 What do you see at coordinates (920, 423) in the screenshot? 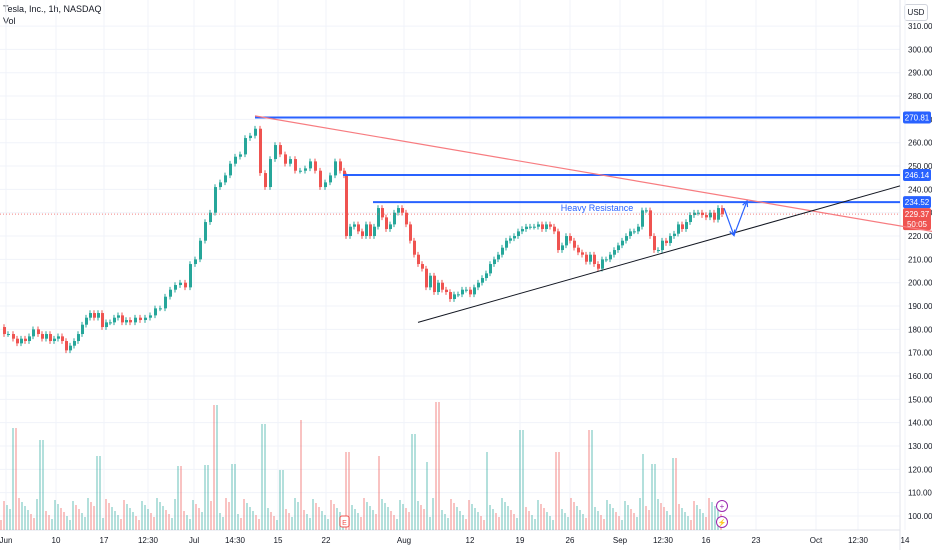
I see `y-tick-label: 140.00` at bounding box center [920, 423].